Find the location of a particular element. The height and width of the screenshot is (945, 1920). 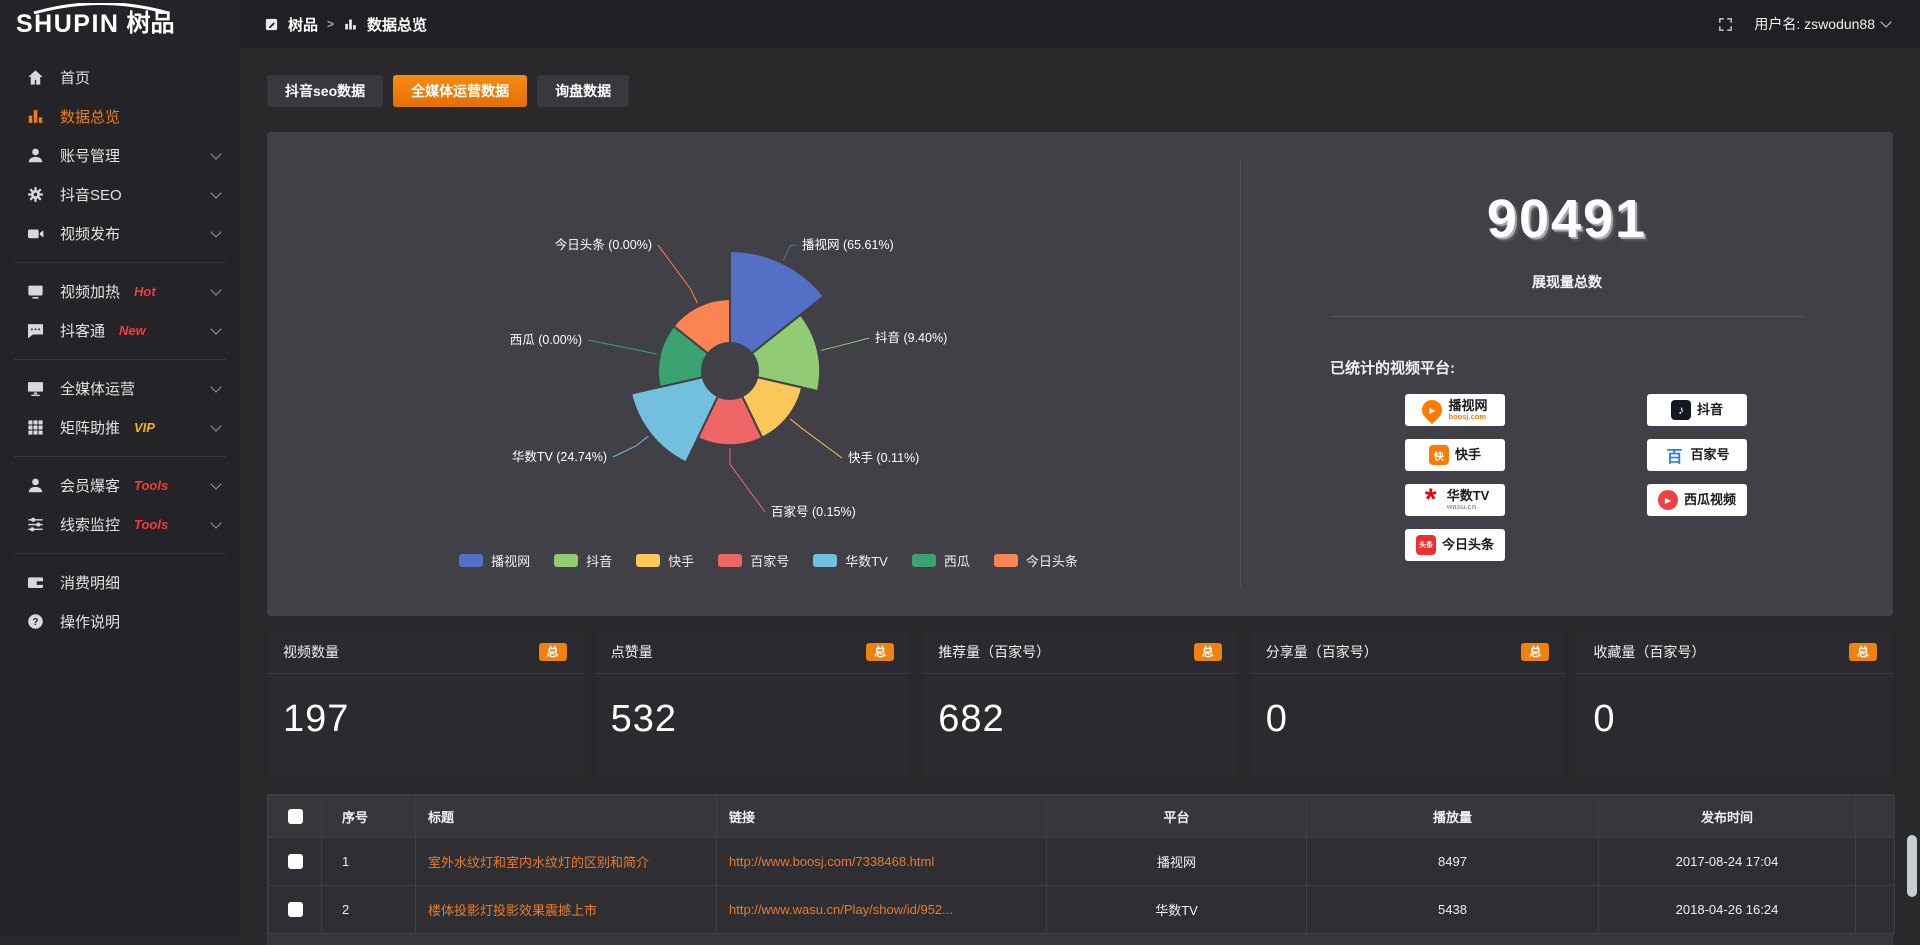

platform-name: 抖音 is located at coordinates (1709, 410).